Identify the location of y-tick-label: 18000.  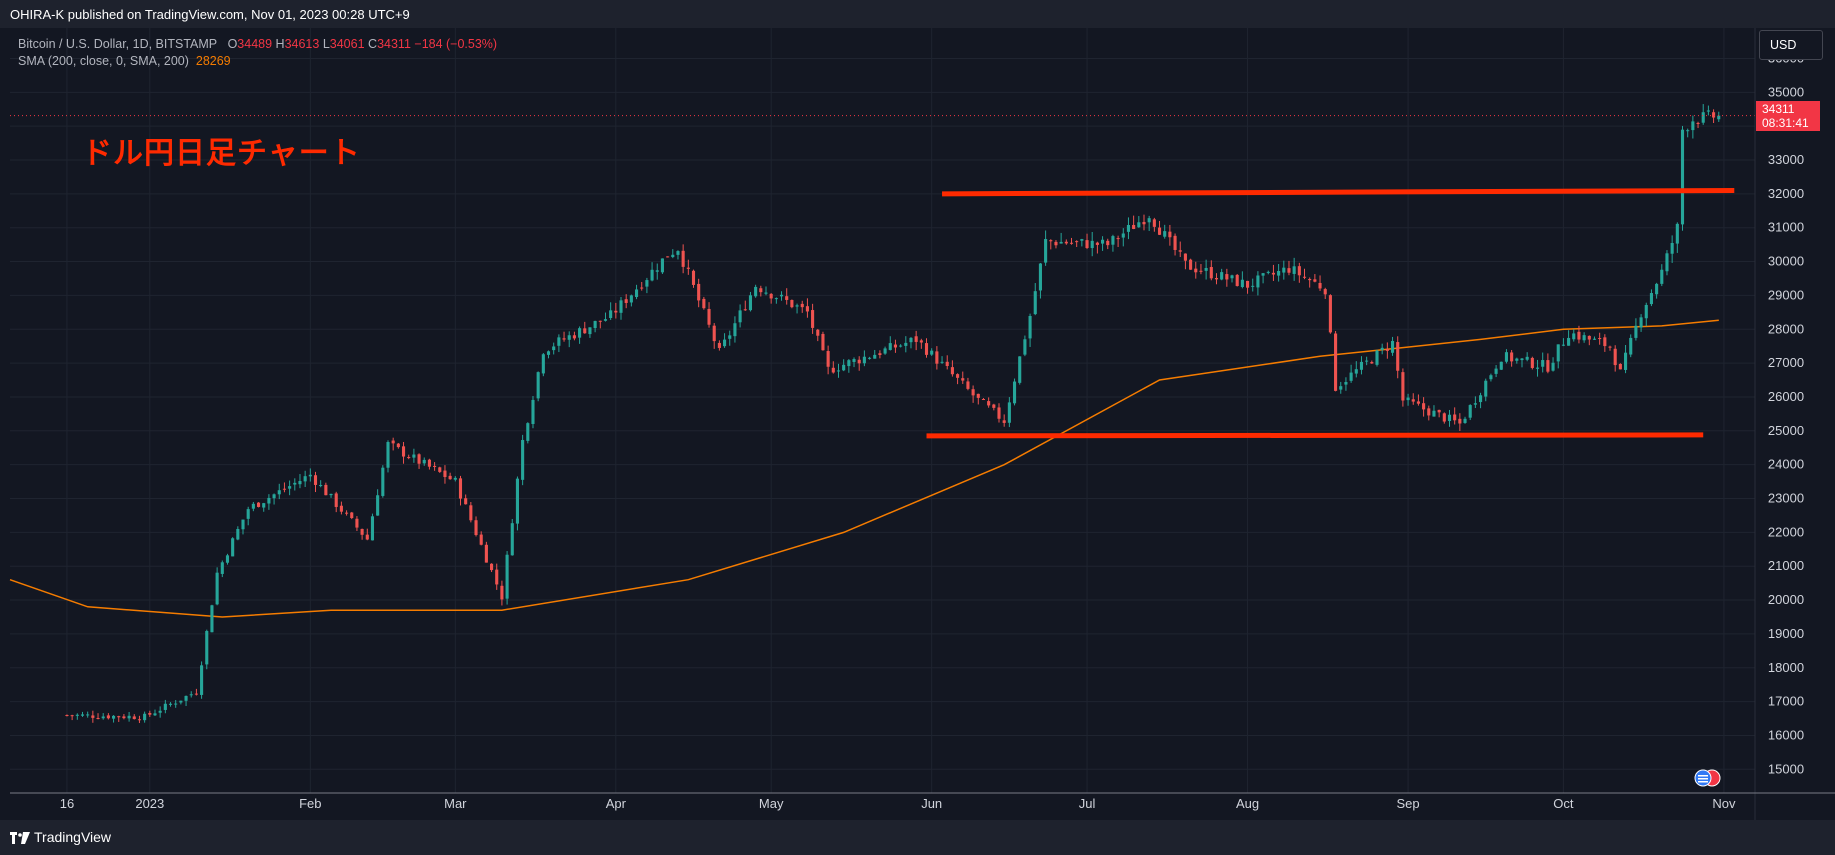
(1786, 667).